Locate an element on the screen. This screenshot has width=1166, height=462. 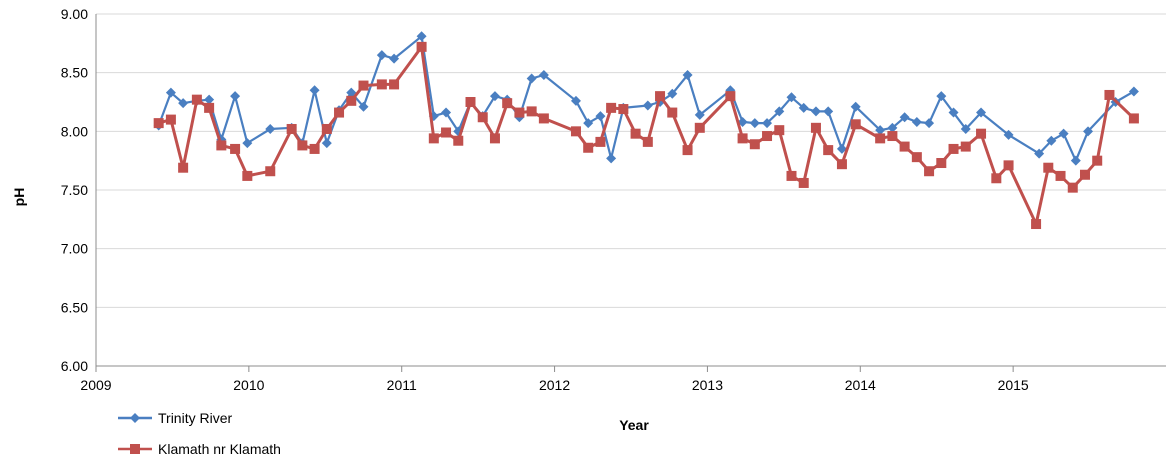
y-axis-title: pH is located at coordinates (19, 197).